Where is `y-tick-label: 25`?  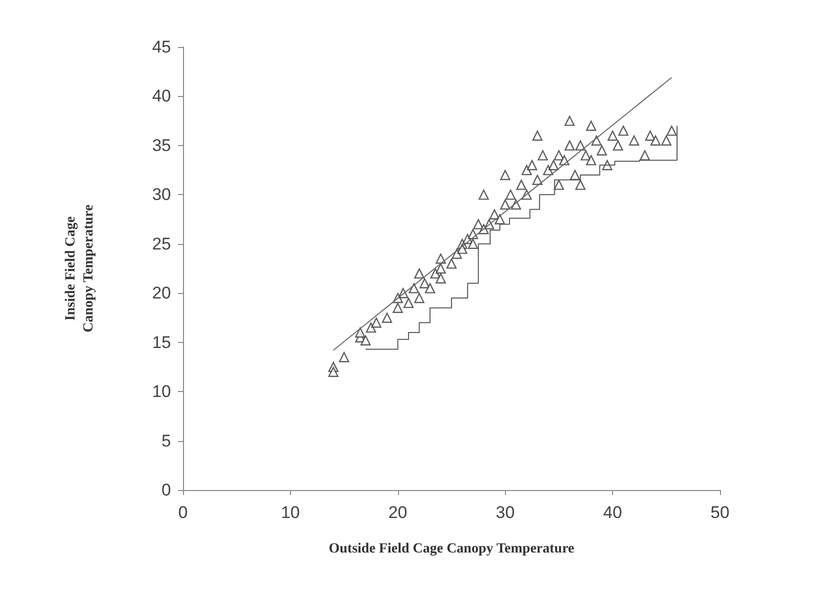
y-tick-label: 25 is located at coordinates (161, 244).